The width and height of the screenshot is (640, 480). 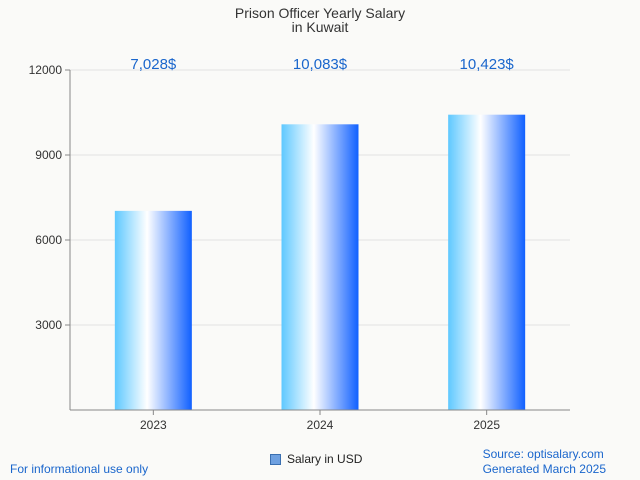 I want to click on chart-title-line-1: Prison Officer Yearly Salary, so click(x=320, y=13).